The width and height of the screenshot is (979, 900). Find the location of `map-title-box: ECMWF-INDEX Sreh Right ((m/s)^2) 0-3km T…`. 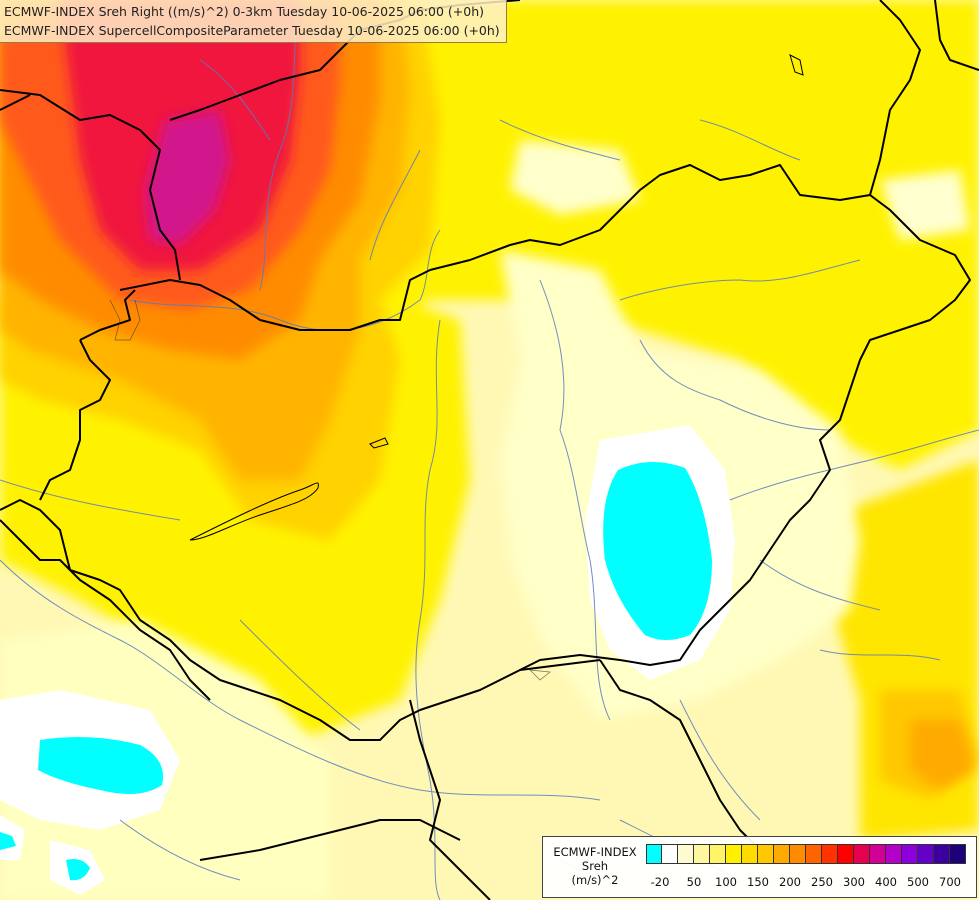

map-title-box: ECMWF-INDEX Sreh Right ((m/s)^2) 0-3km T… is located at coordinates (253, 21).